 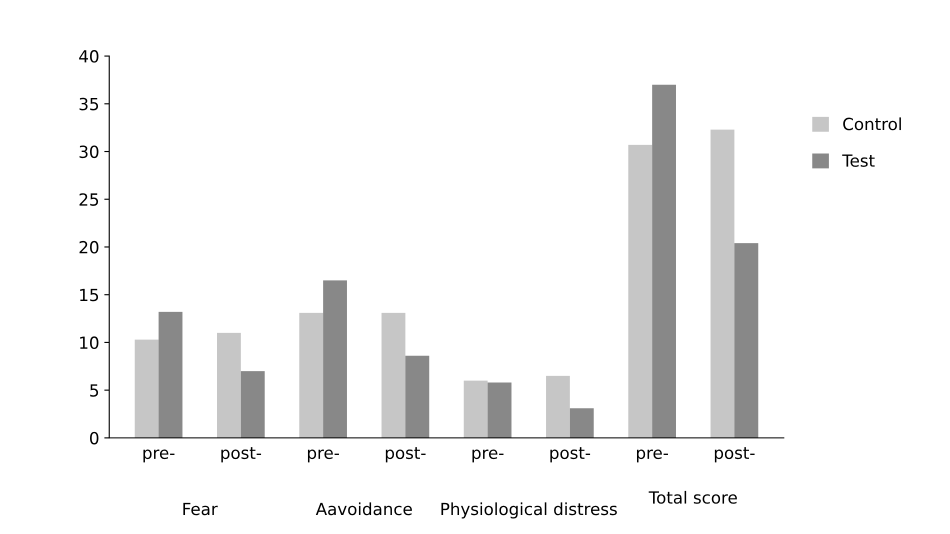 What do you see at coordinates (94, 438) in the screenshot?
I see `y-tick-label: 0` at bounding box center [94, 438].